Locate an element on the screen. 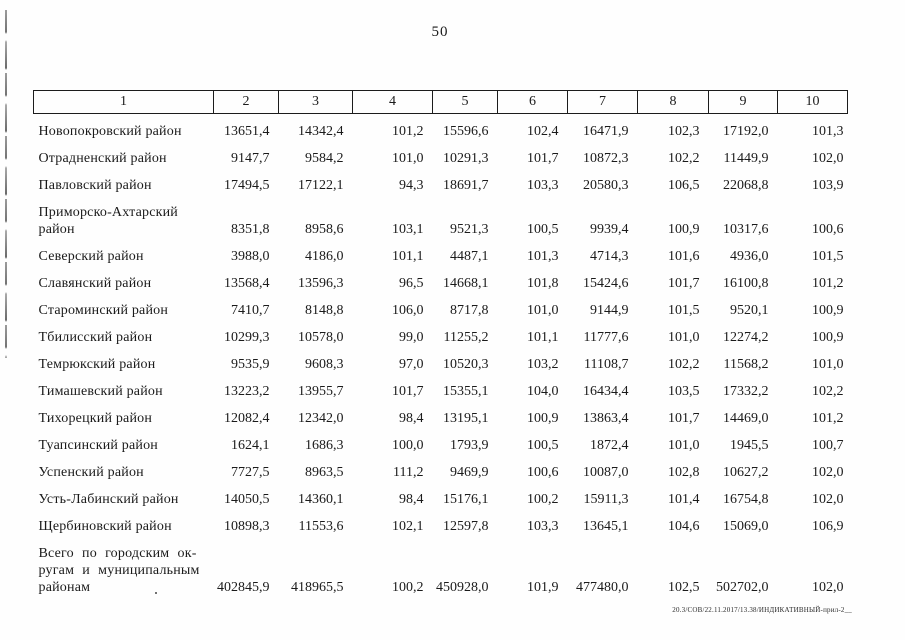  value-cell: 100,6 is located at coordinates (543, 472).